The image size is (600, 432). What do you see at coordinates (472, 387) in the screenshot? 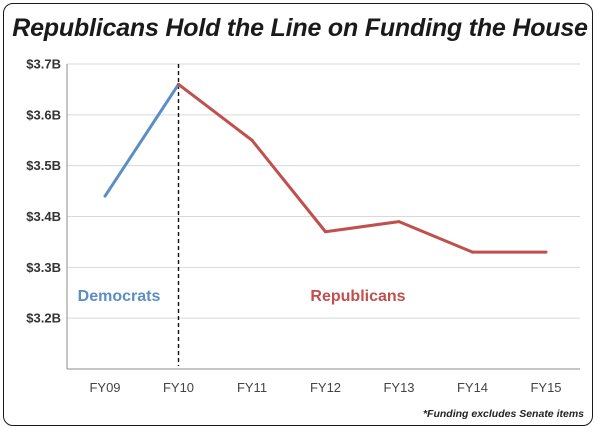
I see `x-tick-label: FY14` at bounding box center [472, 387].